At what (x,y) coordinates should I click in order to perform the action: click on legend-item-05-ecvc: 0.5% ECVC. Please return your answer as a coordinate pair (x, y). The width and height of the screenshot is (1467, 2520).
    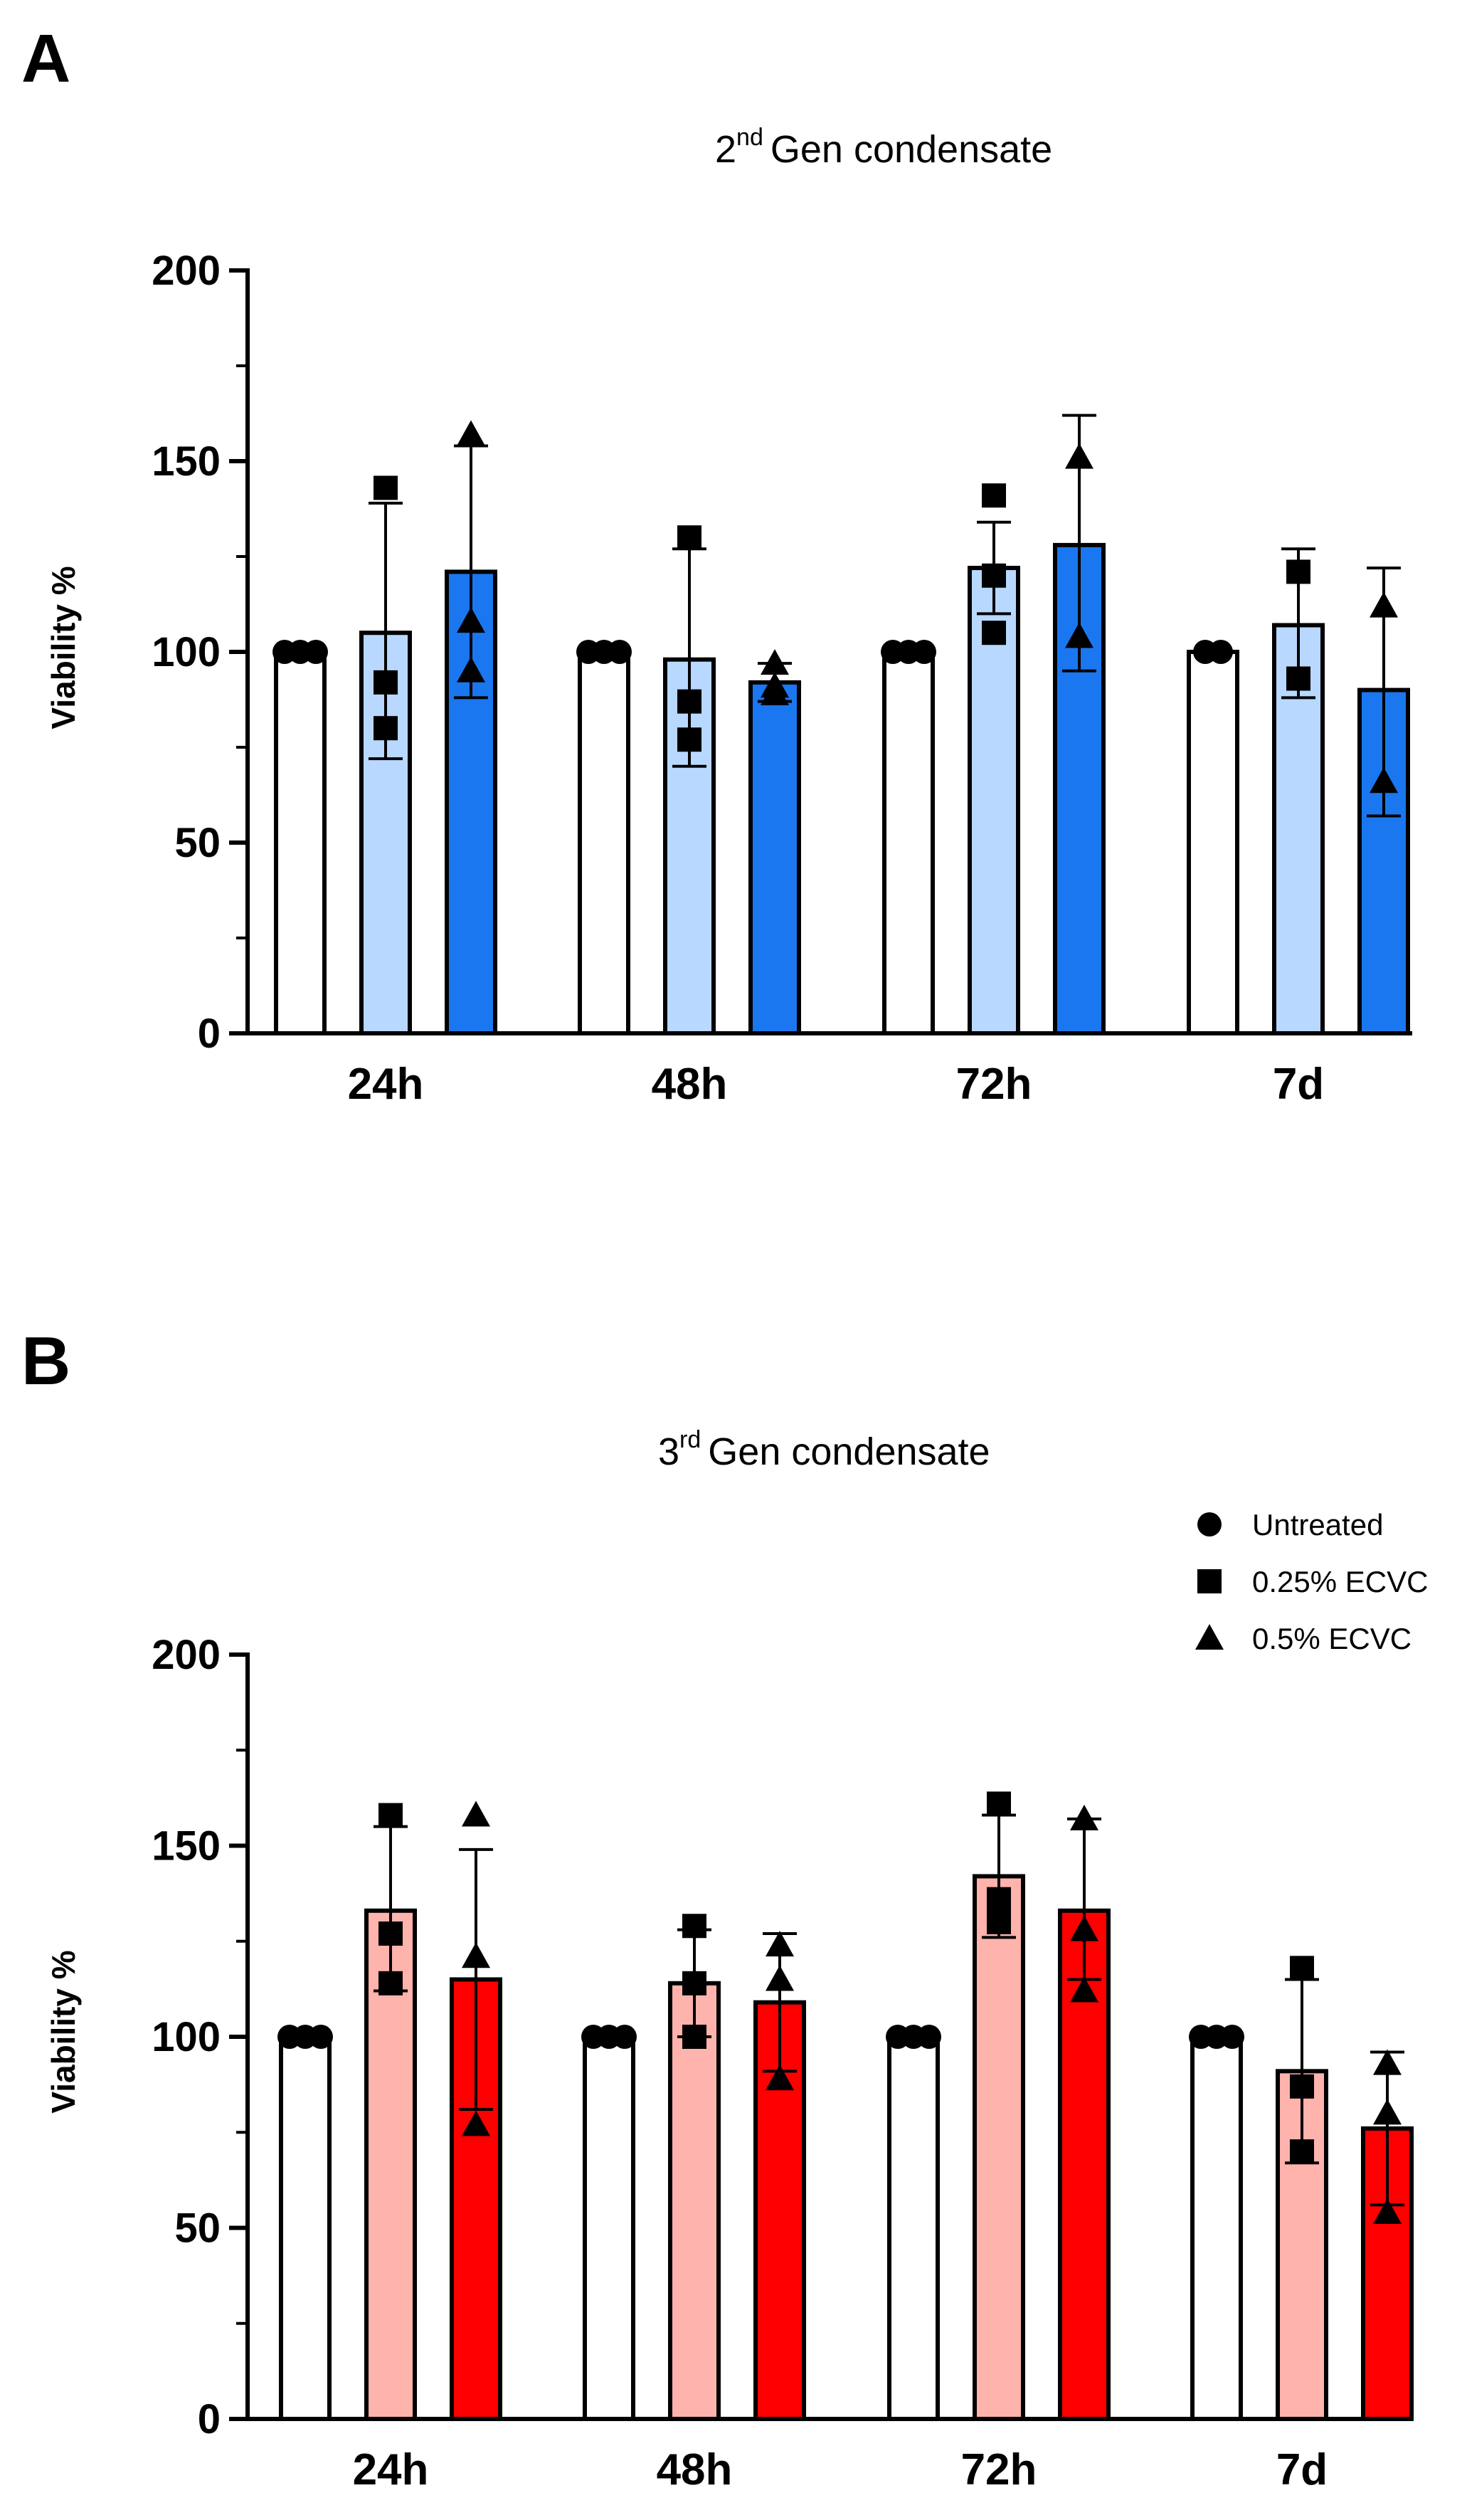
    Looking at the image, I should click on (1303, 1638).